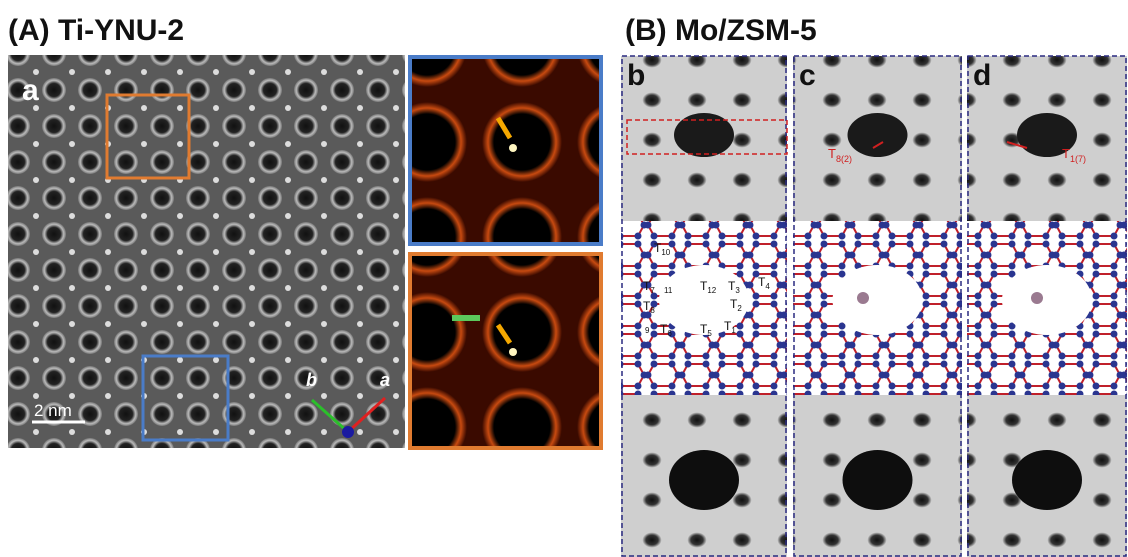  What do you see at coordinates (366, 415) in the screenshot?
I see `axis-a` at bounding box center [366, 415].